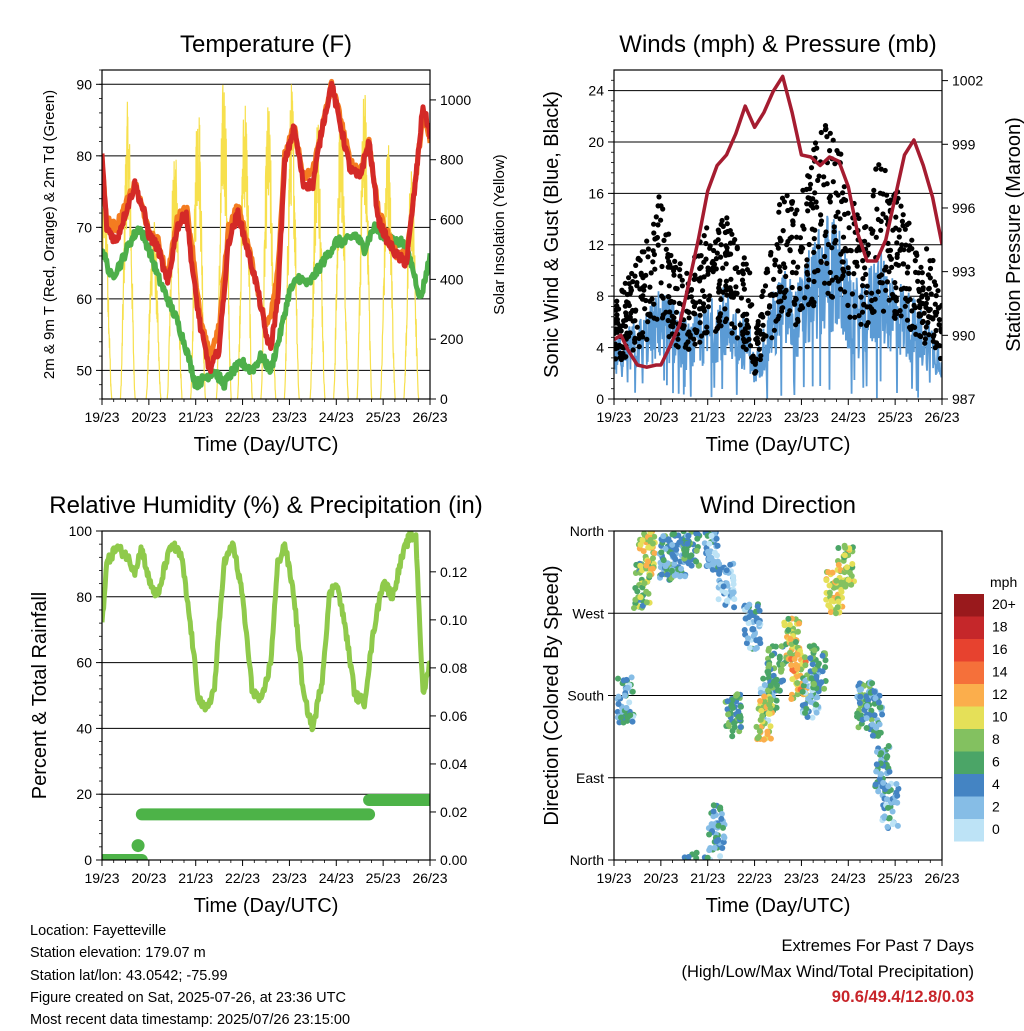 Image resolution: width=1024 pixels, height=1031 pixels. I want to click on series-t2m, so click(266, 227).